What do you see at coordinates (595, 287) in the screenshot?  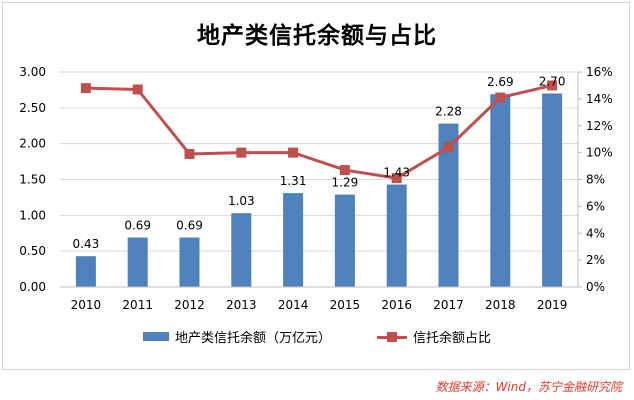 I see `y-right-tick-label: 0%` at bounding box center [595, 287].